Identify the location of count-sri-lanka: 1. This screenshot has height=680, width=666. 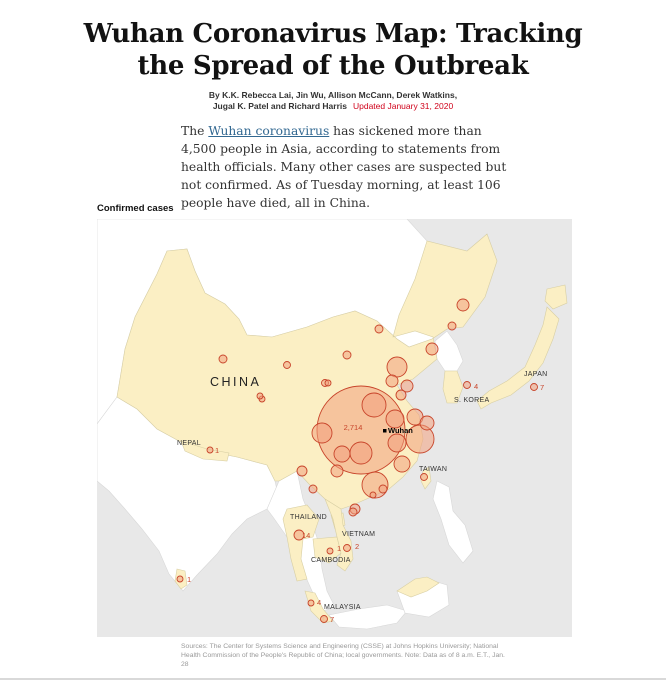
(189, 579).